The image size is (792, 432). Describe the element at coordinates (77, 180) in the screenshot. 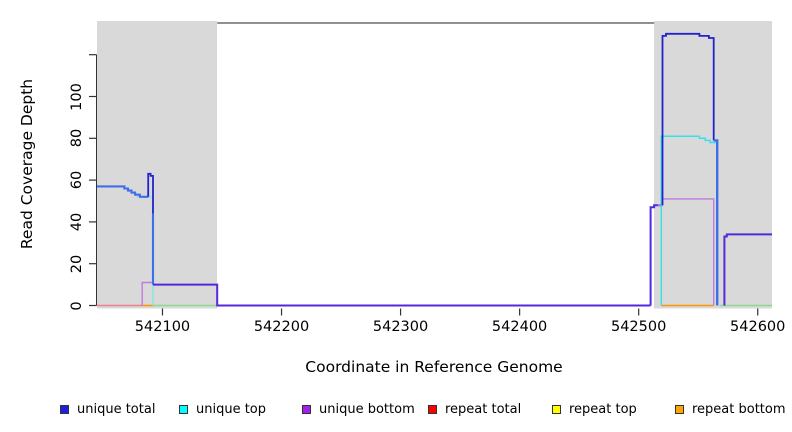

I see `y-tick-label: 60` at that location.